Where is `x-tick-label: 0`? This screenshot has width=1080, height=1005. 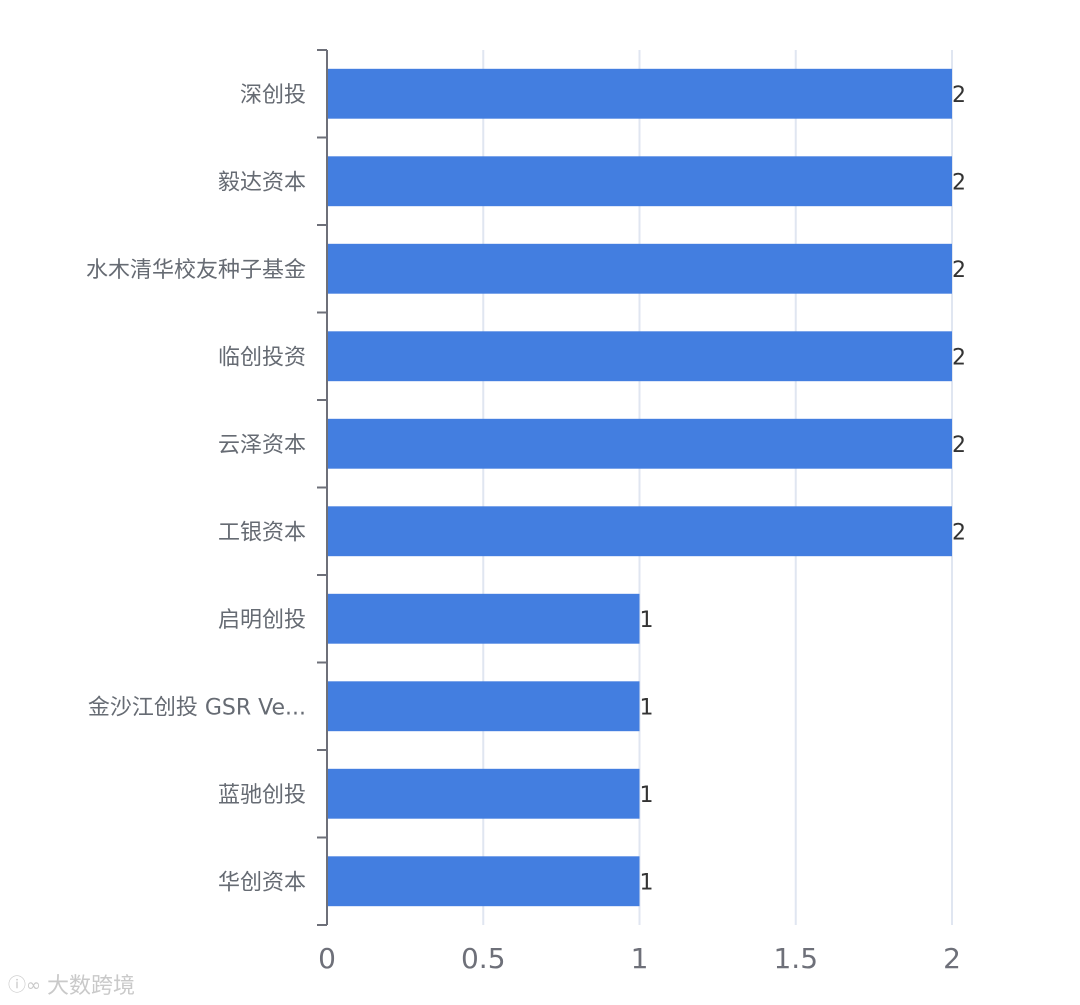 x-tick-label: 0 is located at coordinates (327, 958).